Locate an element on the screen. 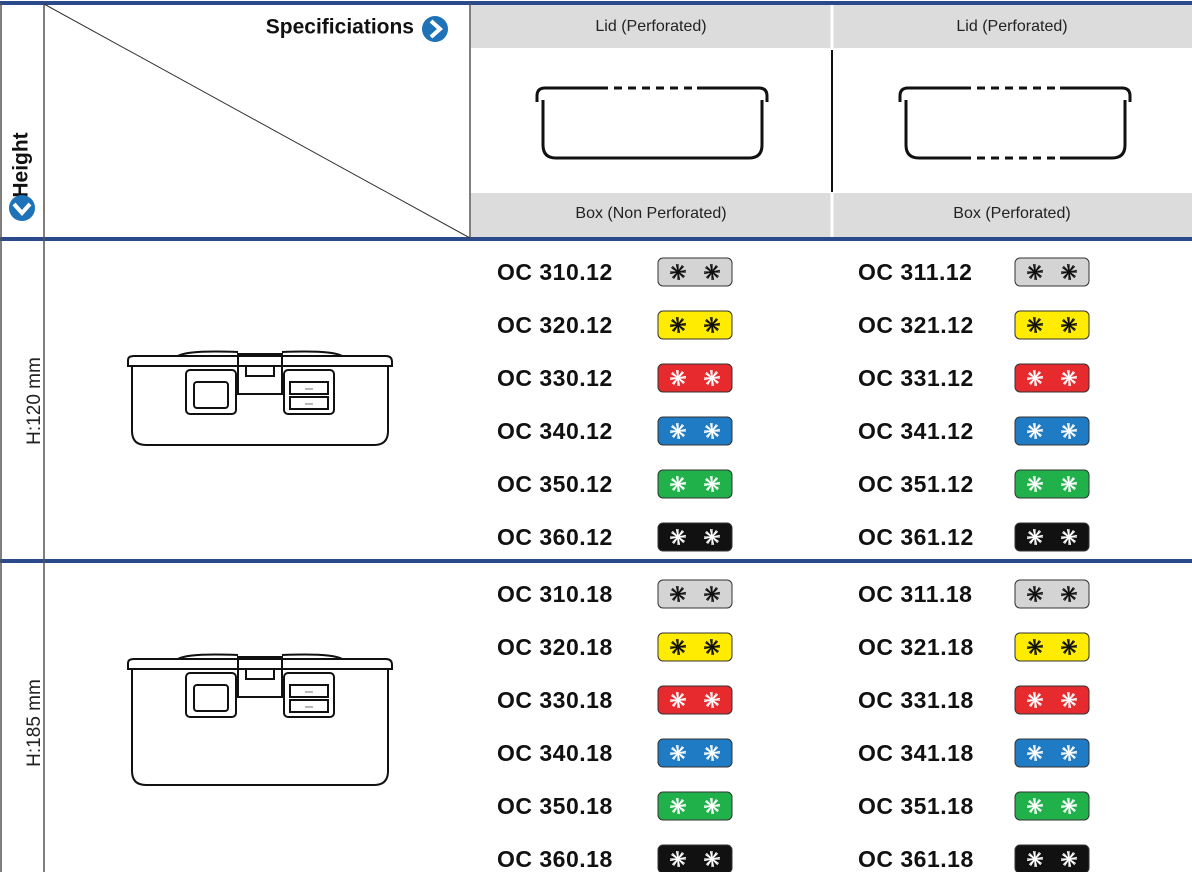 Image resolution: width=1192 pixels, height=872 pixels. product-code: OC 350.12 is located at coordinates (555, 484).